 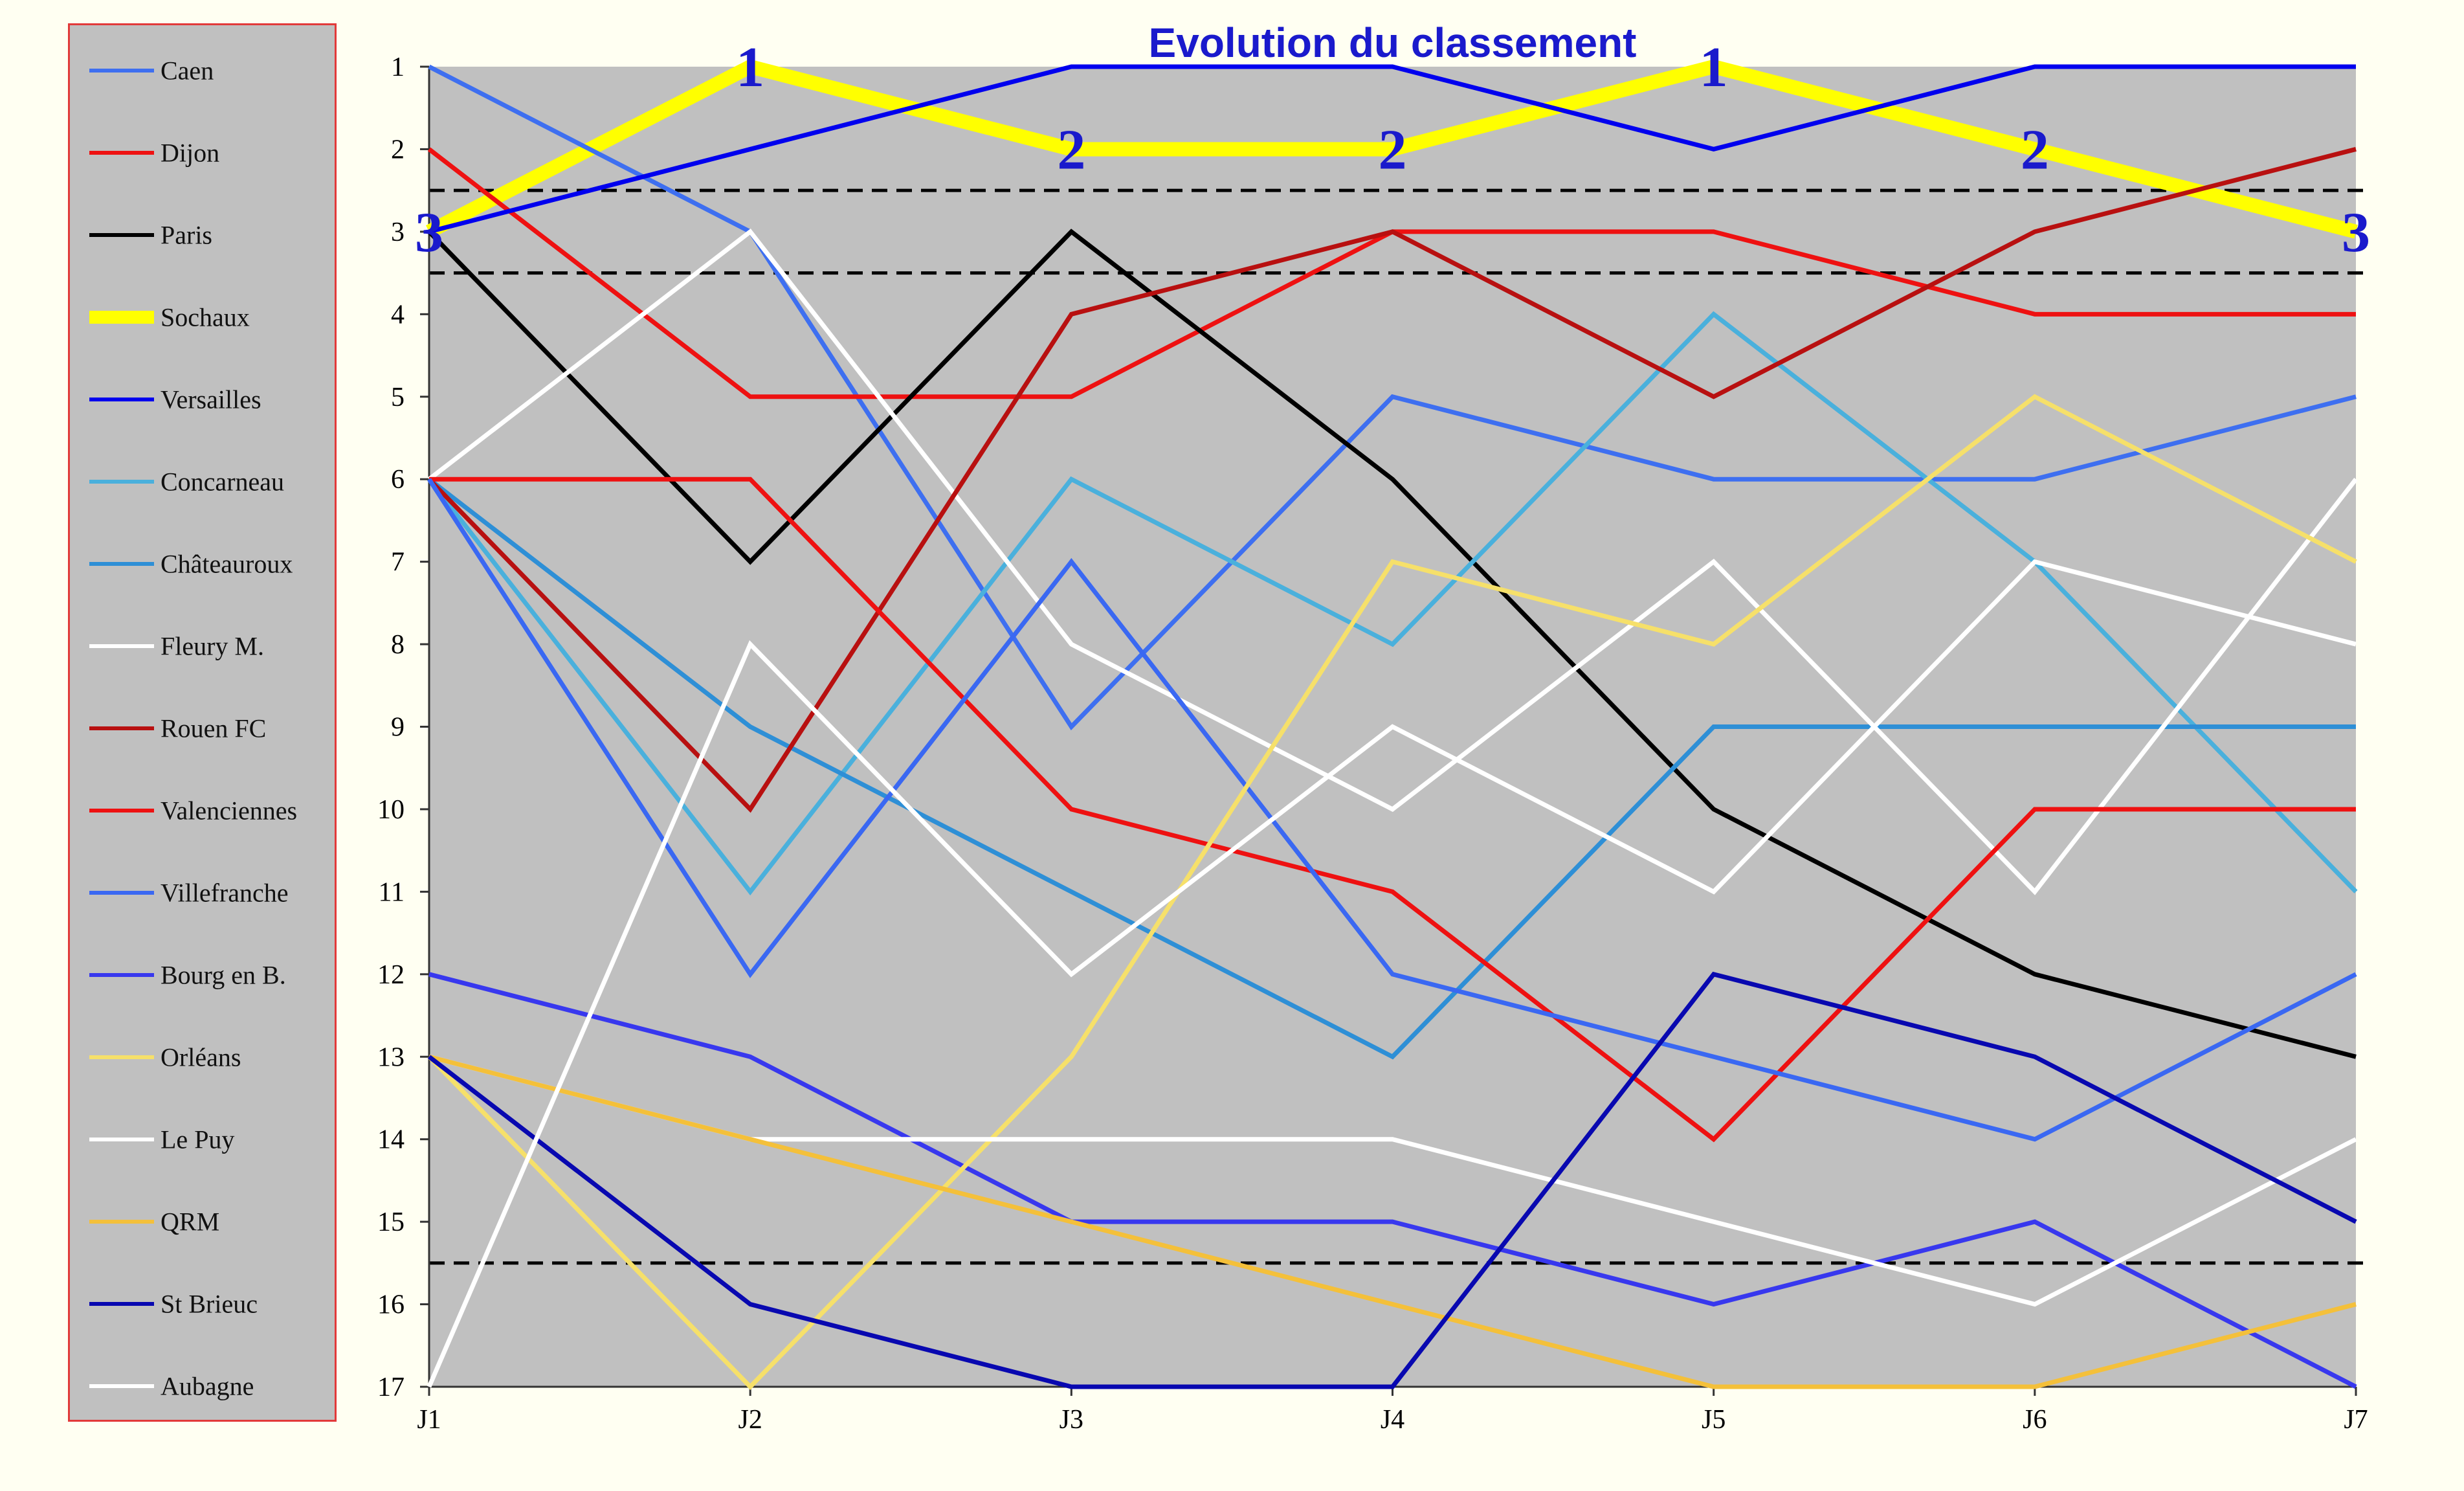 I want to click on x-tick-label: J6, so click(x=2035, y=1420).